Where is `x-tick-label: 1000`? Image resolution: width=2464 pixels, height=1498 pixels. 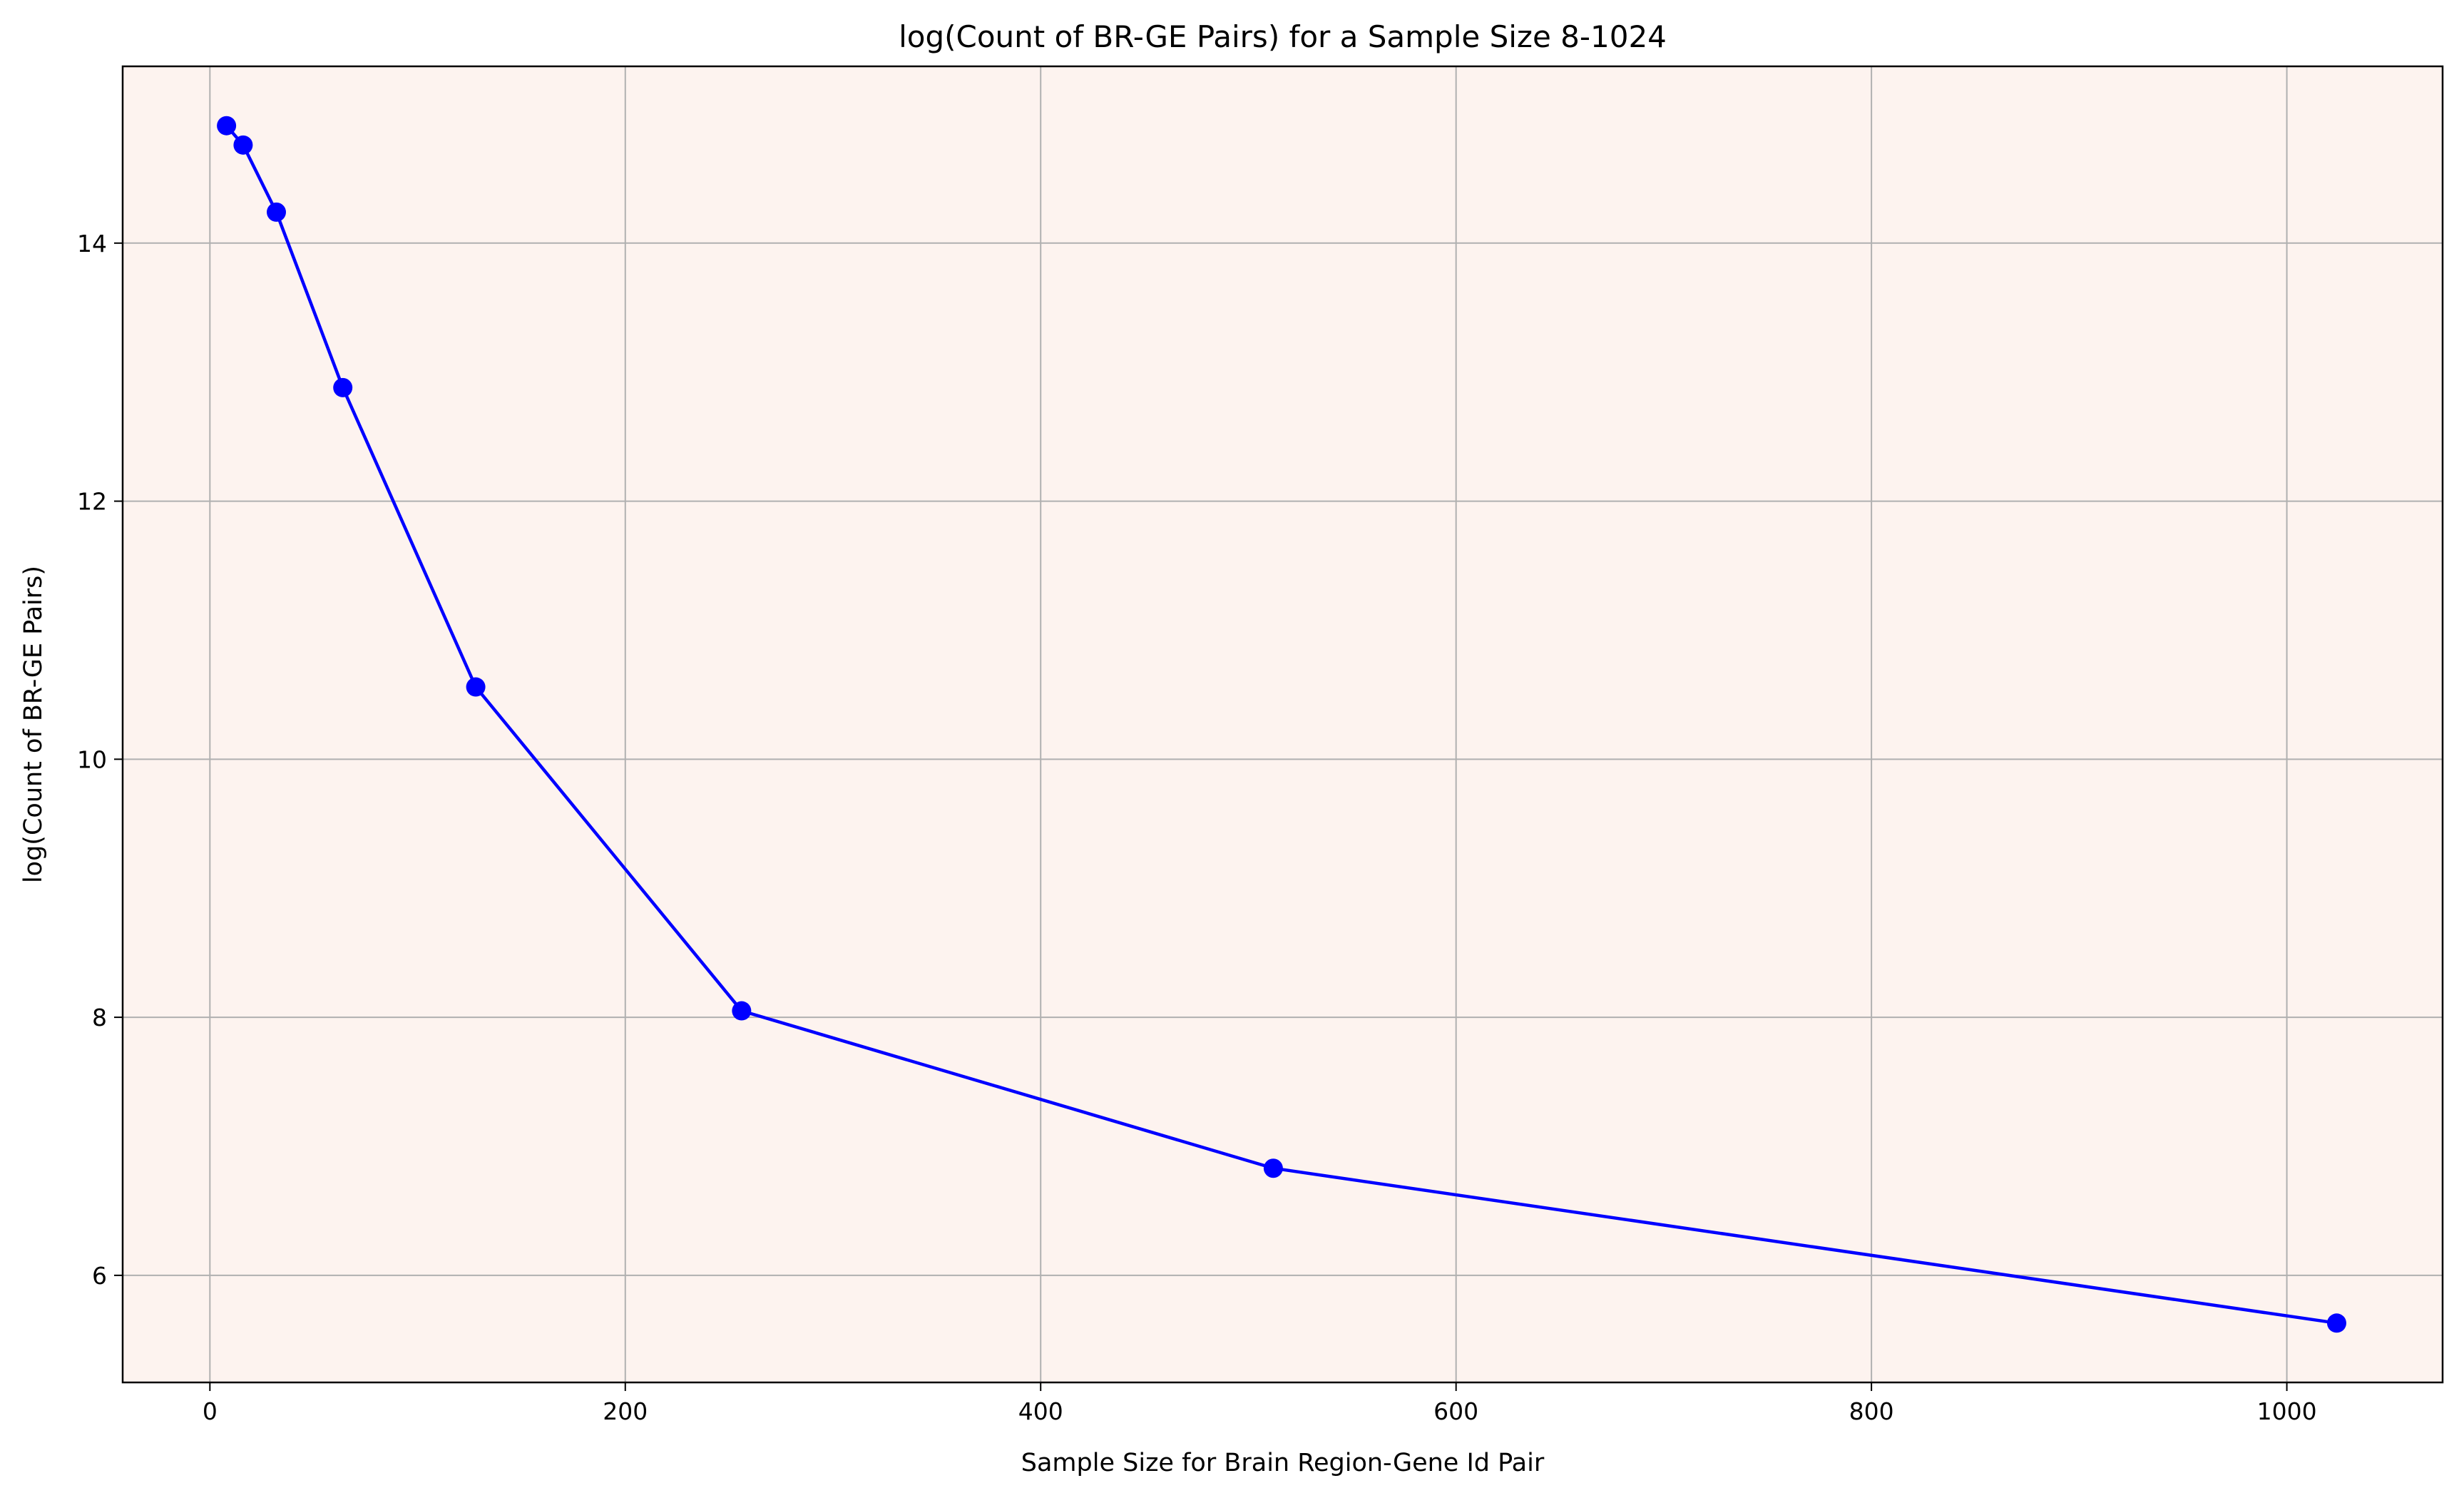 x-tick-label: 1000 is located at coordinates (2287, 1411).